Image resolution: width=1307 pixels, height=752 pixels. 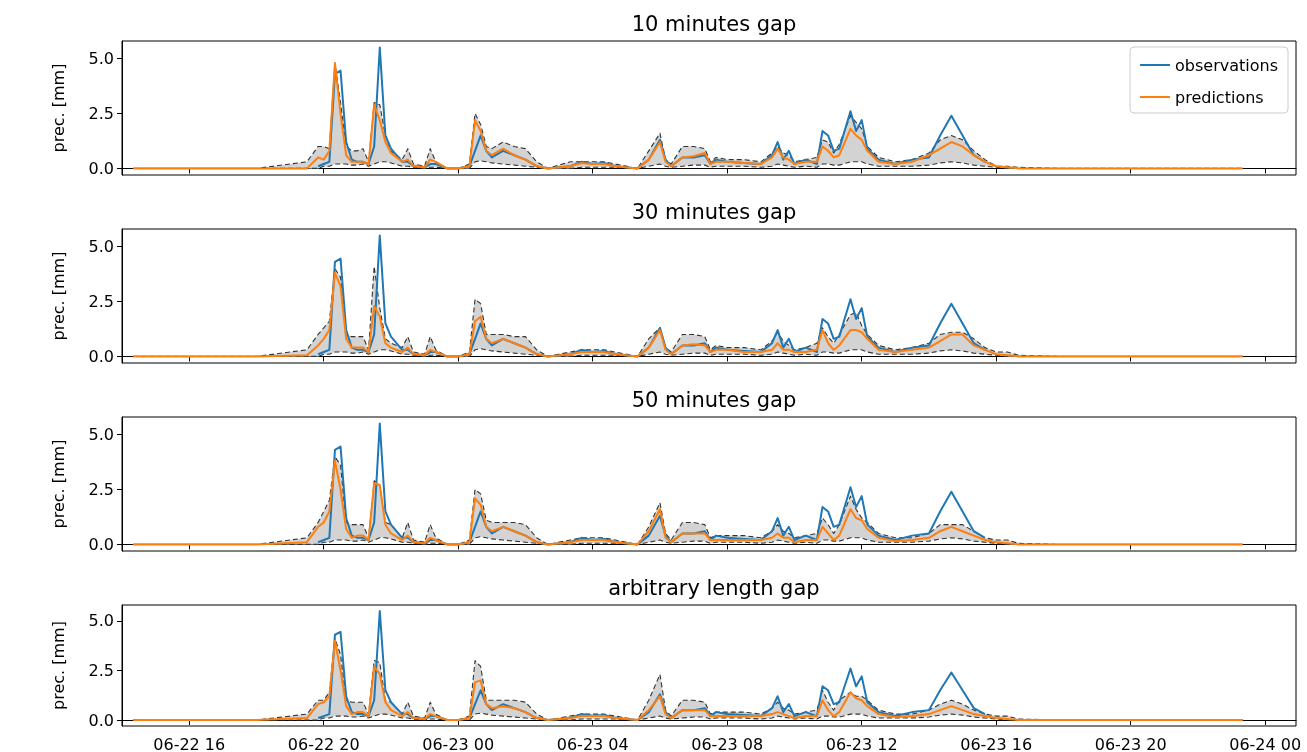 I want to click on x-tick-label: 06-23 08, so click(x=727, y=743).